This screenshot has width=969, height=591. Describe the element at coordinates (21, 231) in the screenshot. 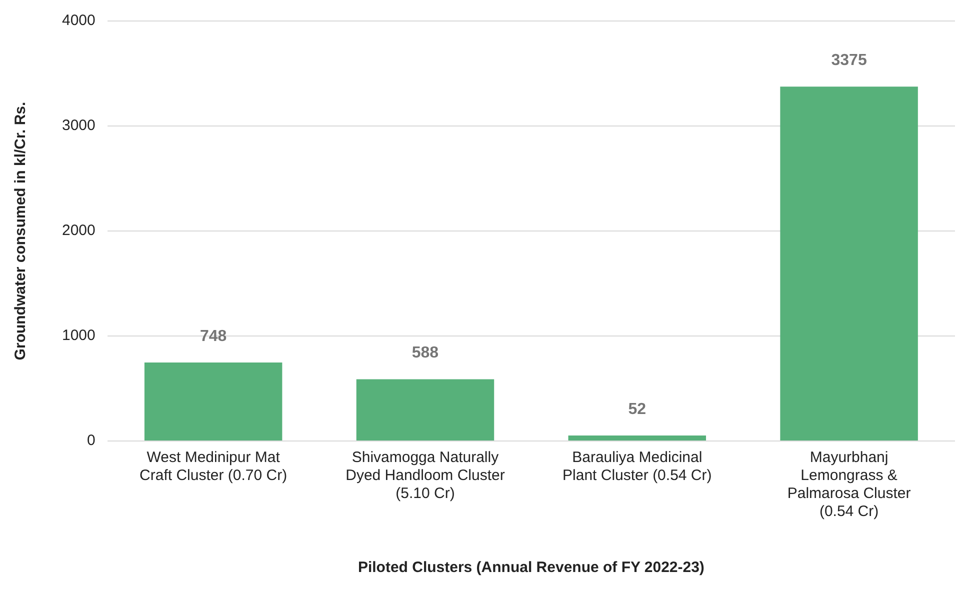

I see `y-axis-title: Groundwater consumed in kl/Cr. Rs.` at that location.